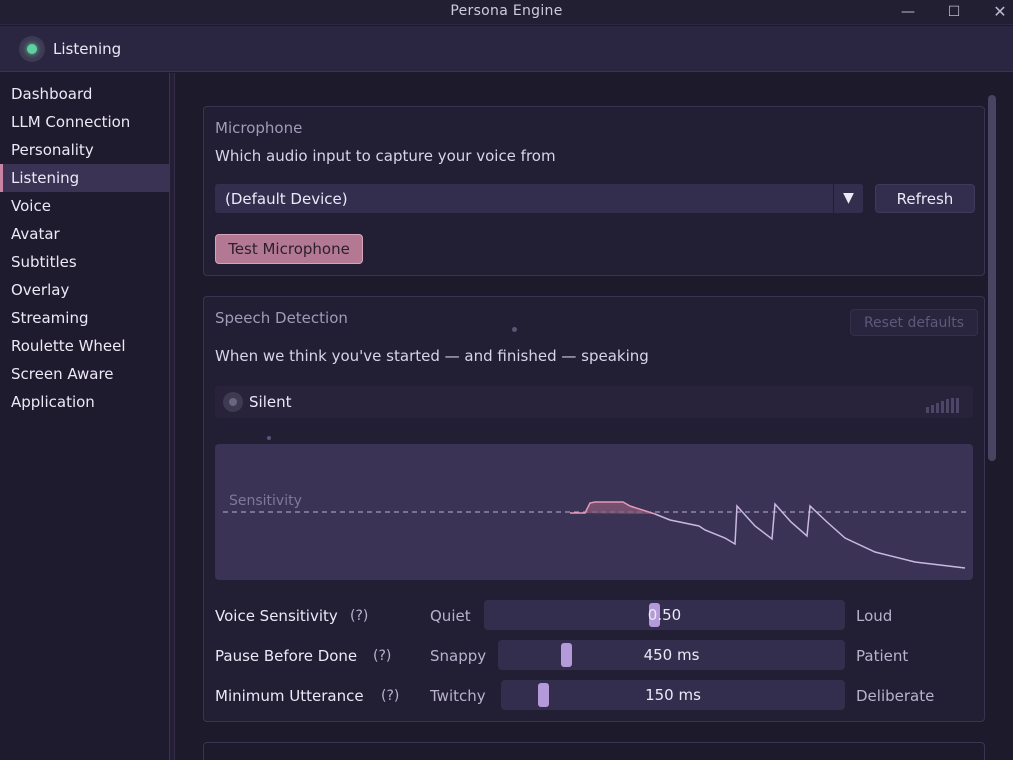 This screenshot has width=1013, height=760. I want to click on pause-before-done-value: 450 ms, so click(671, 655).